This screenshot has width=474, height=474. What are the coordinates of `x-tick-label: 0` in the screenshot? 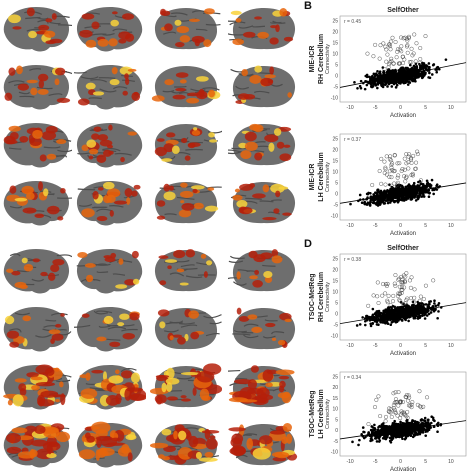 It's located at (400, 462).